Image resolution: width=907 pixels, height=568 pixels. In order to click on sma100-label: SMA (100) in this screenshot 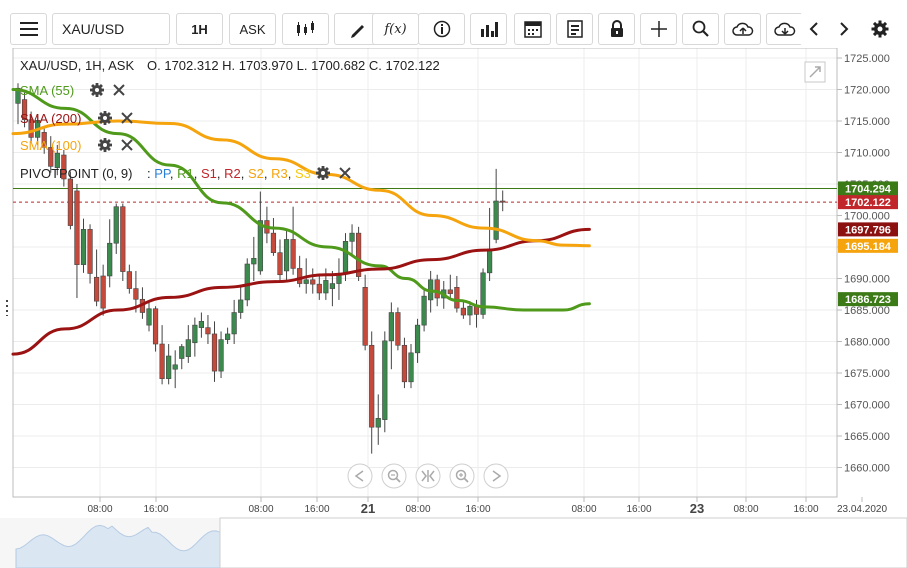, I will do `click(50, 145)`.